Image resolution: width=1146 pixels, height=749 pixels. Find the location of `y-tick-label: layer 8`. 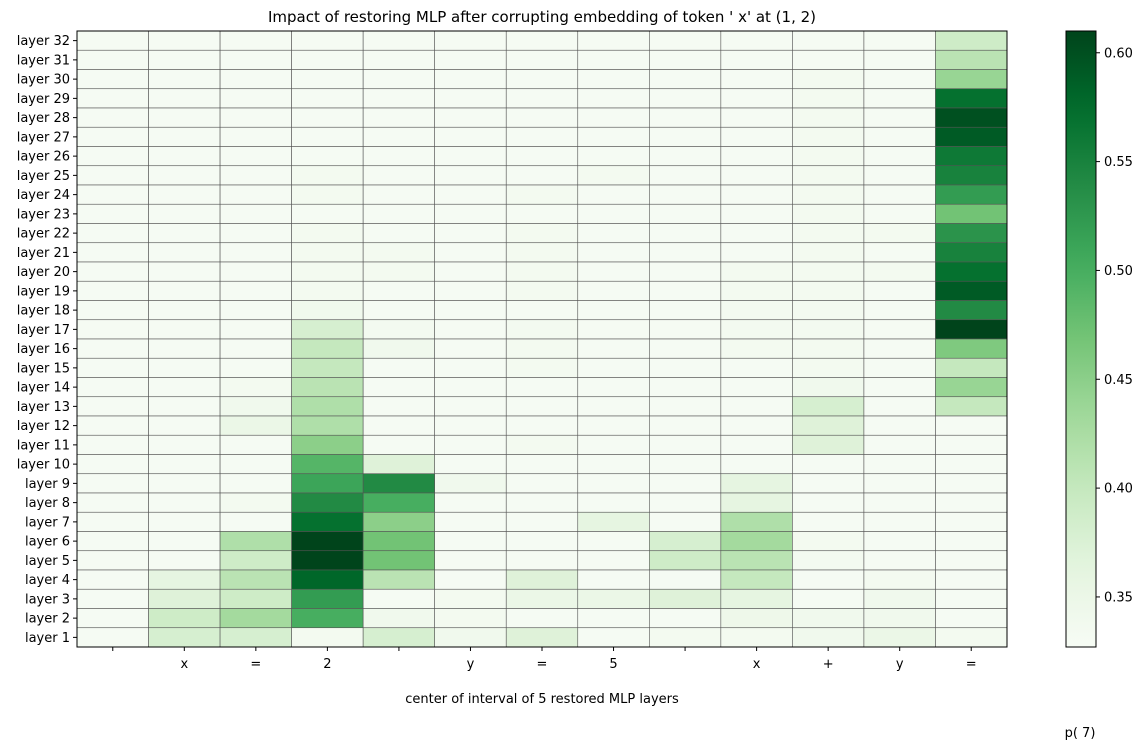

y-tick-label: layer 8 is located at coordinates (47, 503).